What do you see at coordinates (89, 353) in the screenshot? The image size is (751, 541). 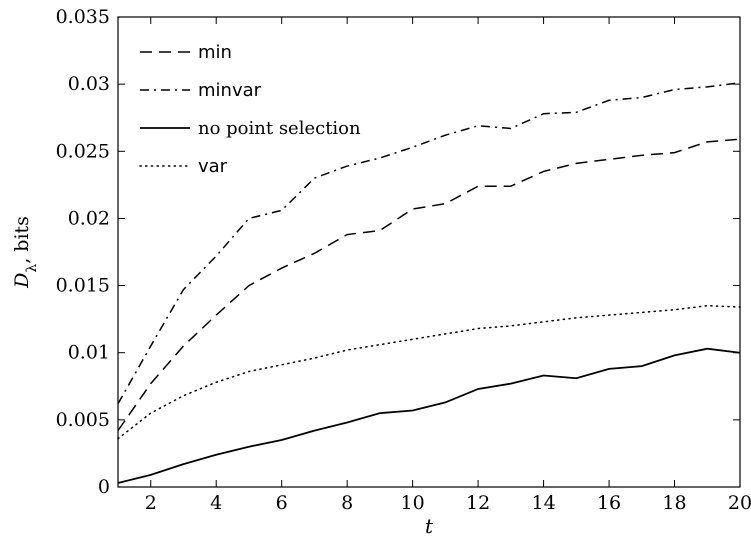 I see `y-tick-label: 0.01` at bounding box center [89, 353].